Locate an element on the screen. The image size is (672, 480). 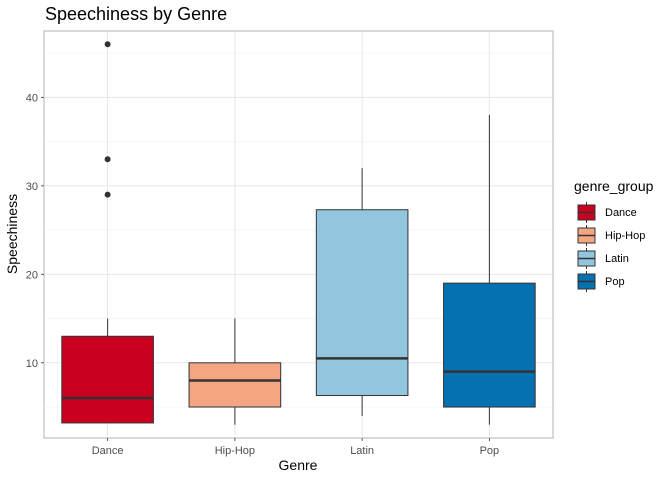
x-axis: Dance Hip-Hop Latin Pop is located at coordinates (295, 447).